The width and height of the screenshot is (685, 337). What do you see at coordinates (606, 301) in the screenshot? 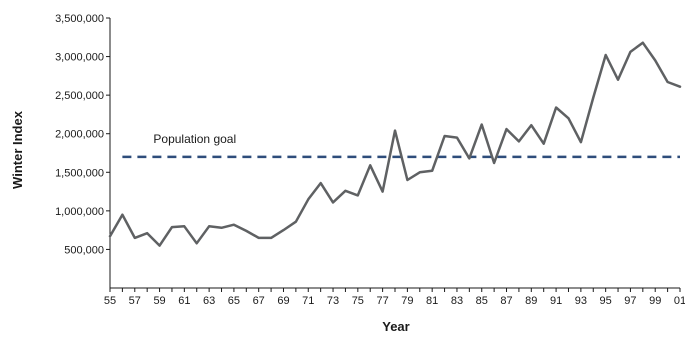
I see `x-tick-label: 95` at bounding box center [606, 301].